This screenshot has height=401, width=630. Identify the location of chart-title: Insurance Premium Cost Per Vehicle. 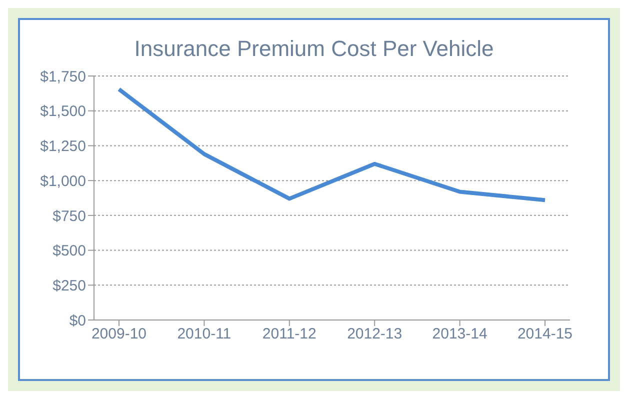
(314, 49).